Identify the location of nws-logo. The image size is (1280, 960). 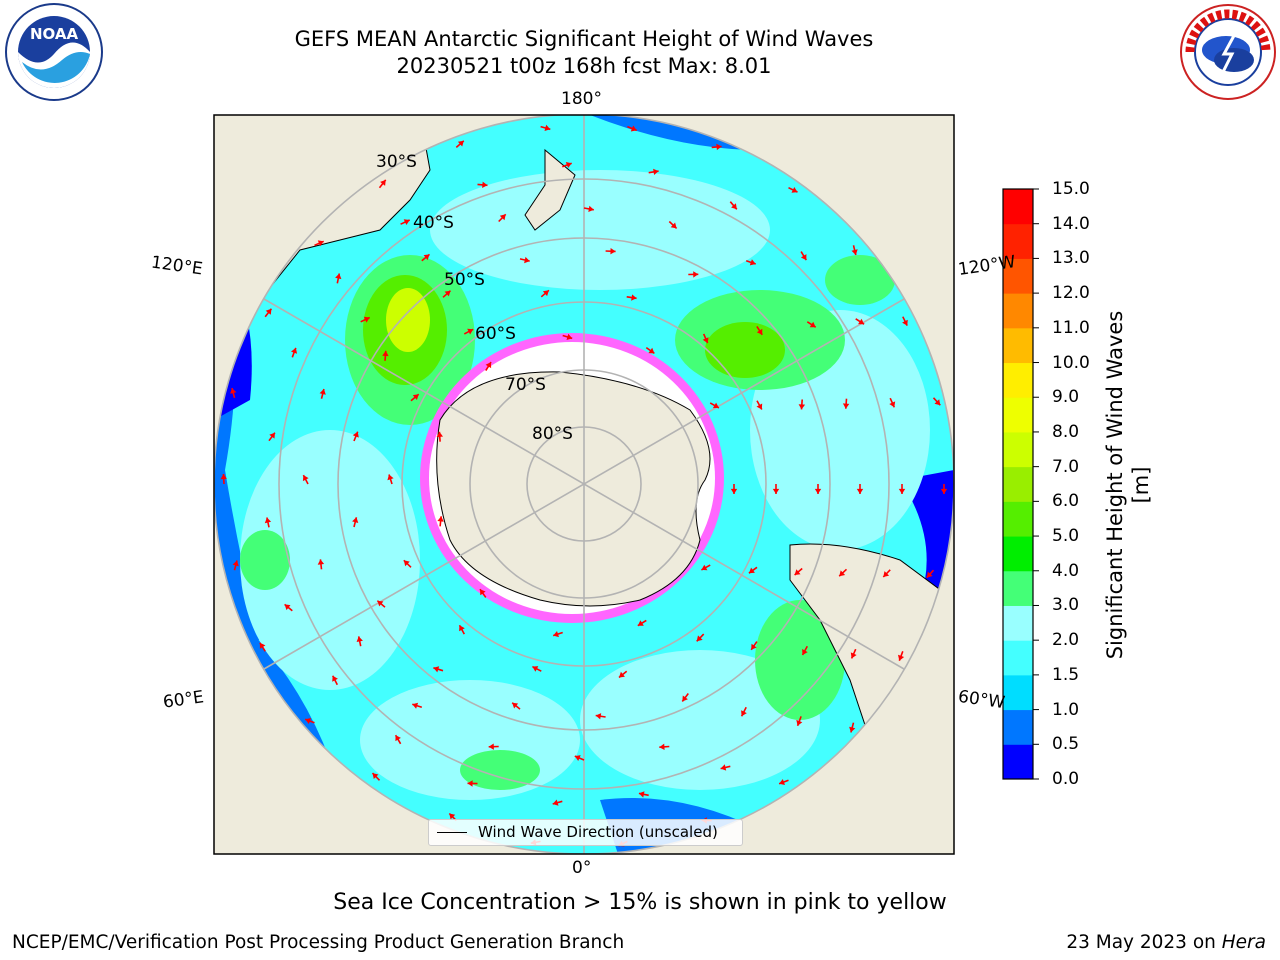
(1228, 52).